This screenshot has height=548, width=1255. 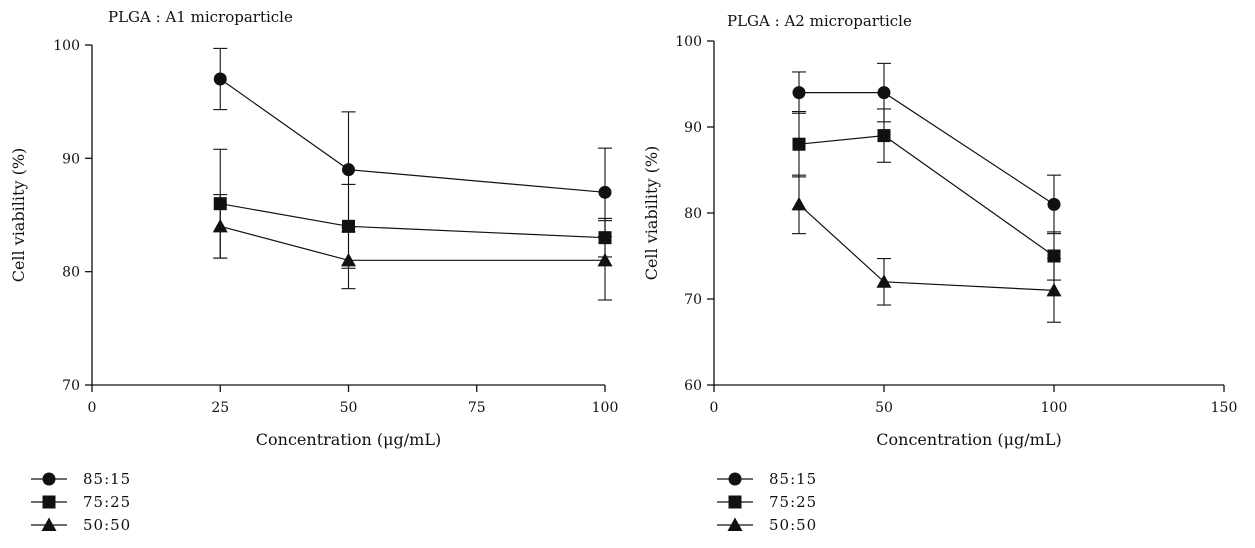 What do you see at coordinates (1224, 408) in the screenshot?
I see `x-tick-label: 150` at bounding box center [1224, 408].